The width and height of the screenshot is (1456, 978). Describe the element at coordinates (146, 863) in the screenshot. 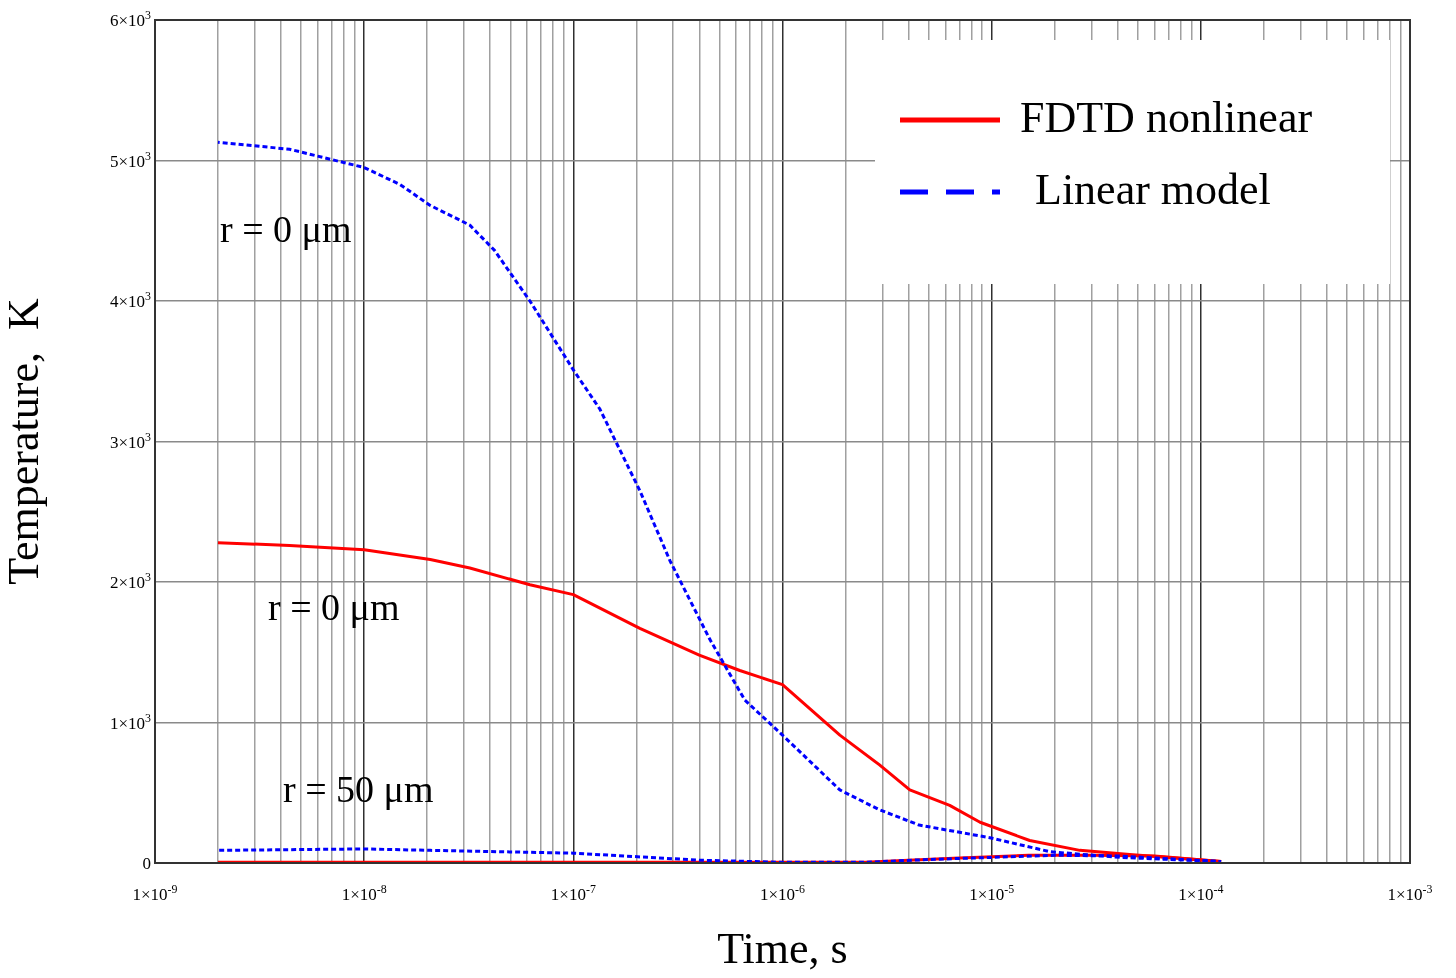

I see `y-tick-label: 0` at that location.